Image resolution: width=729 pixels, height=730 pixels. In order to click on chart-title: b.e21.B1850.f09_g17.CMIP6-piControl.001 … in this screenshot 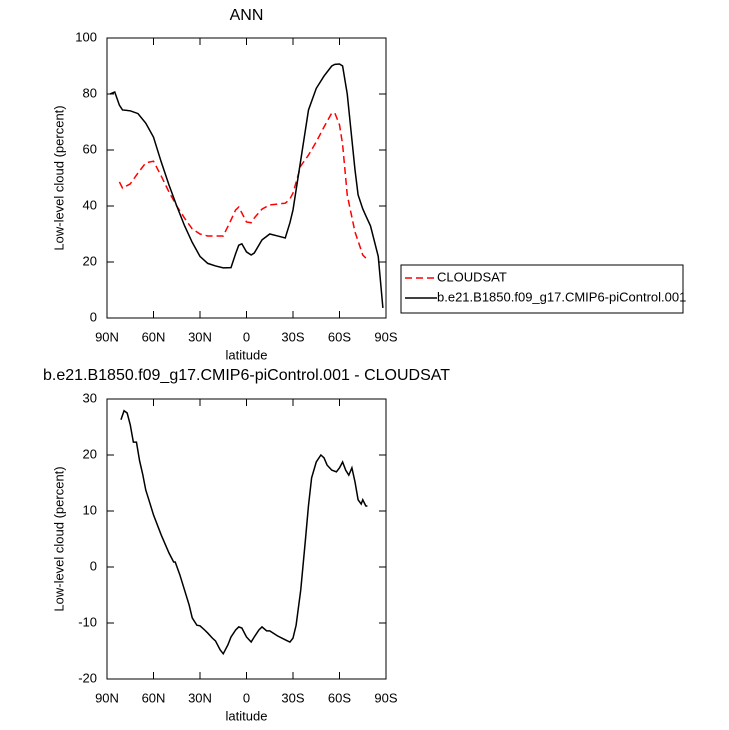, I will do `click(246, 375)`.